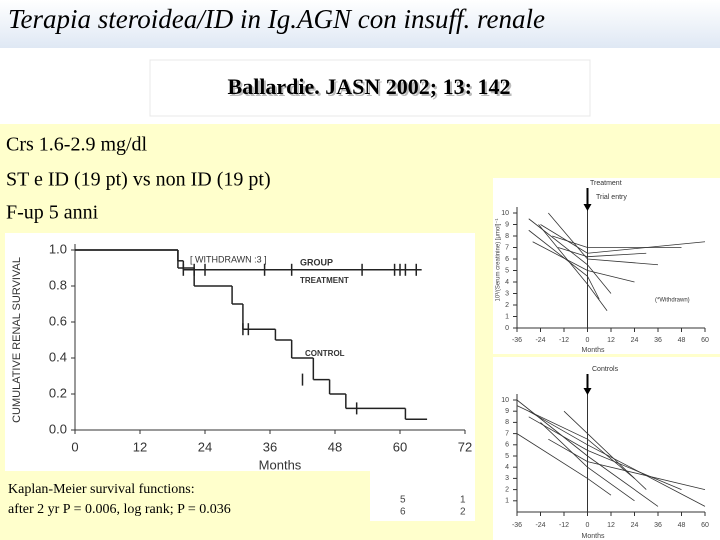 This screenshot has width=720, height=540. I want to click on annotation: GROUP, so click(316, 262).